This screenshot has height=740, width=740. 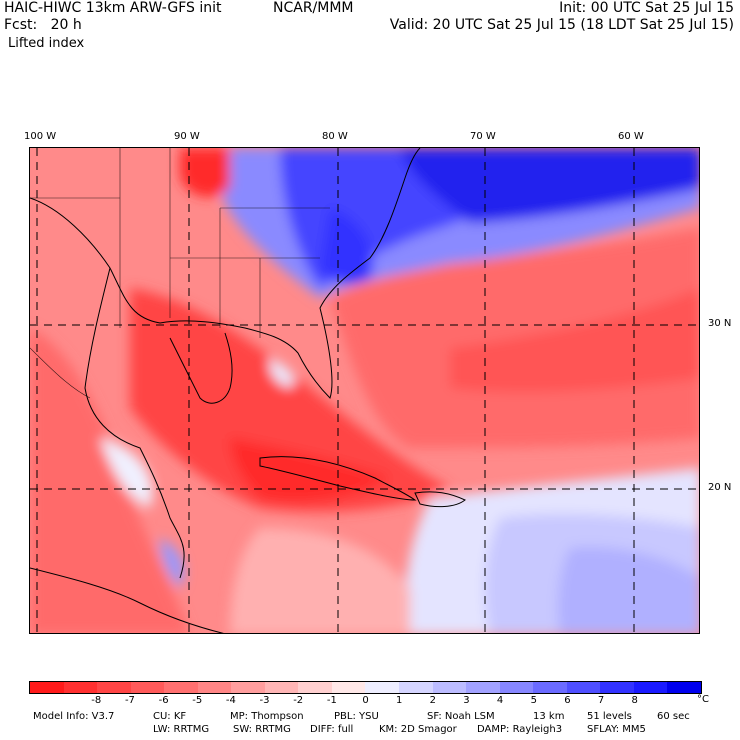 What do you see at coordinates (113, 8) in the screenshot?
I see `map-title: HAIC-HIWC 13km ARW-GFS init` at bounding box center [113, 8].